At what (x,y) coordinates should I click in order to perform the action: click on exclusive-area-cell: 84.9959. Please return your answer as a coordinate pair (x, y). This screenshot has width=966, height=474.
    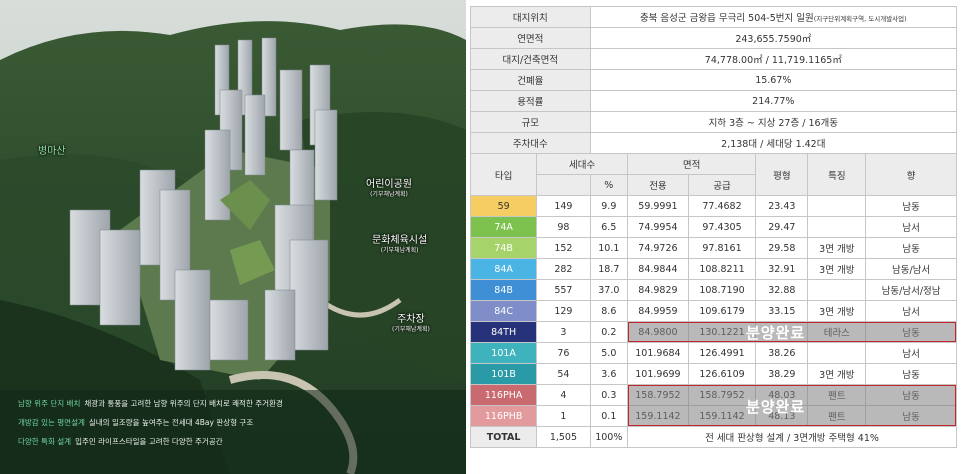
    Looking at the image, I should click on (658, 311).